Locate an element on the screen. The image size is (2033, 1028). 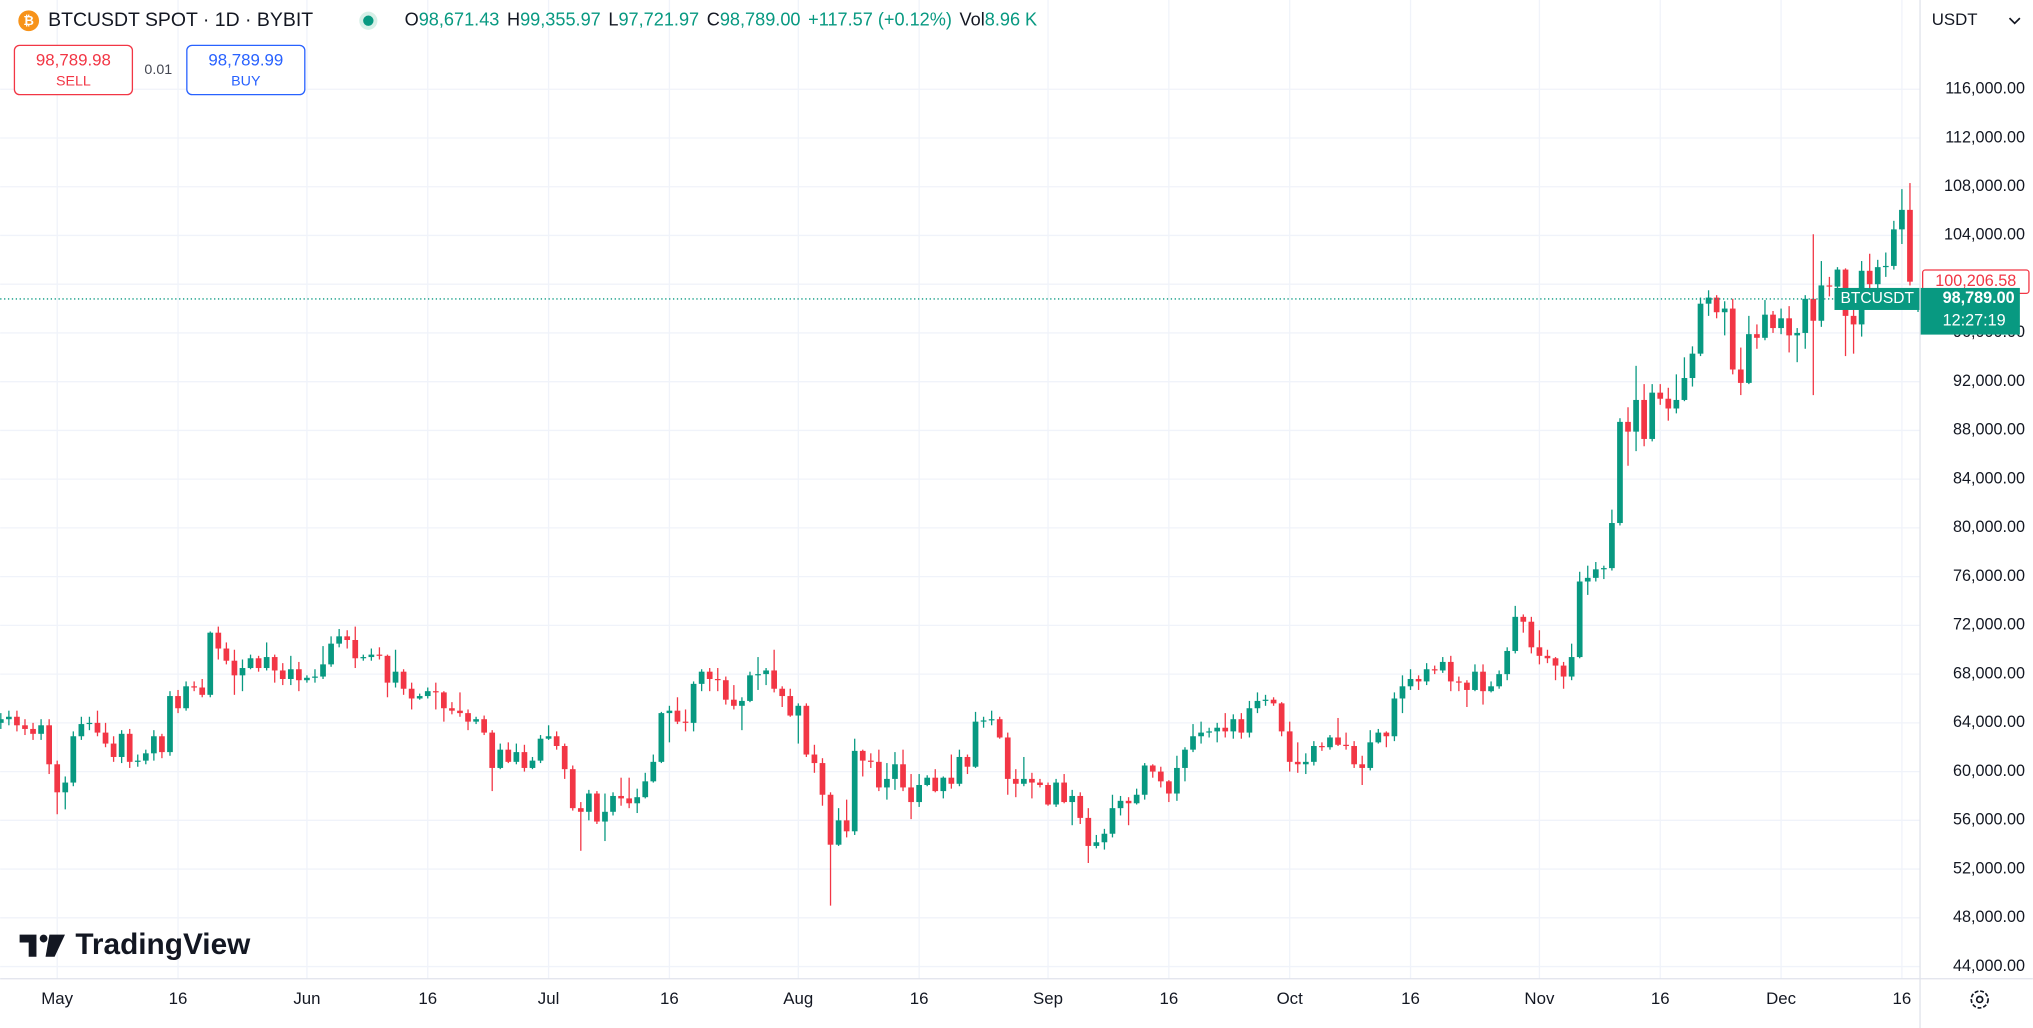
symbol-label: BTCUSDT is located at coordinates (1878, 298).